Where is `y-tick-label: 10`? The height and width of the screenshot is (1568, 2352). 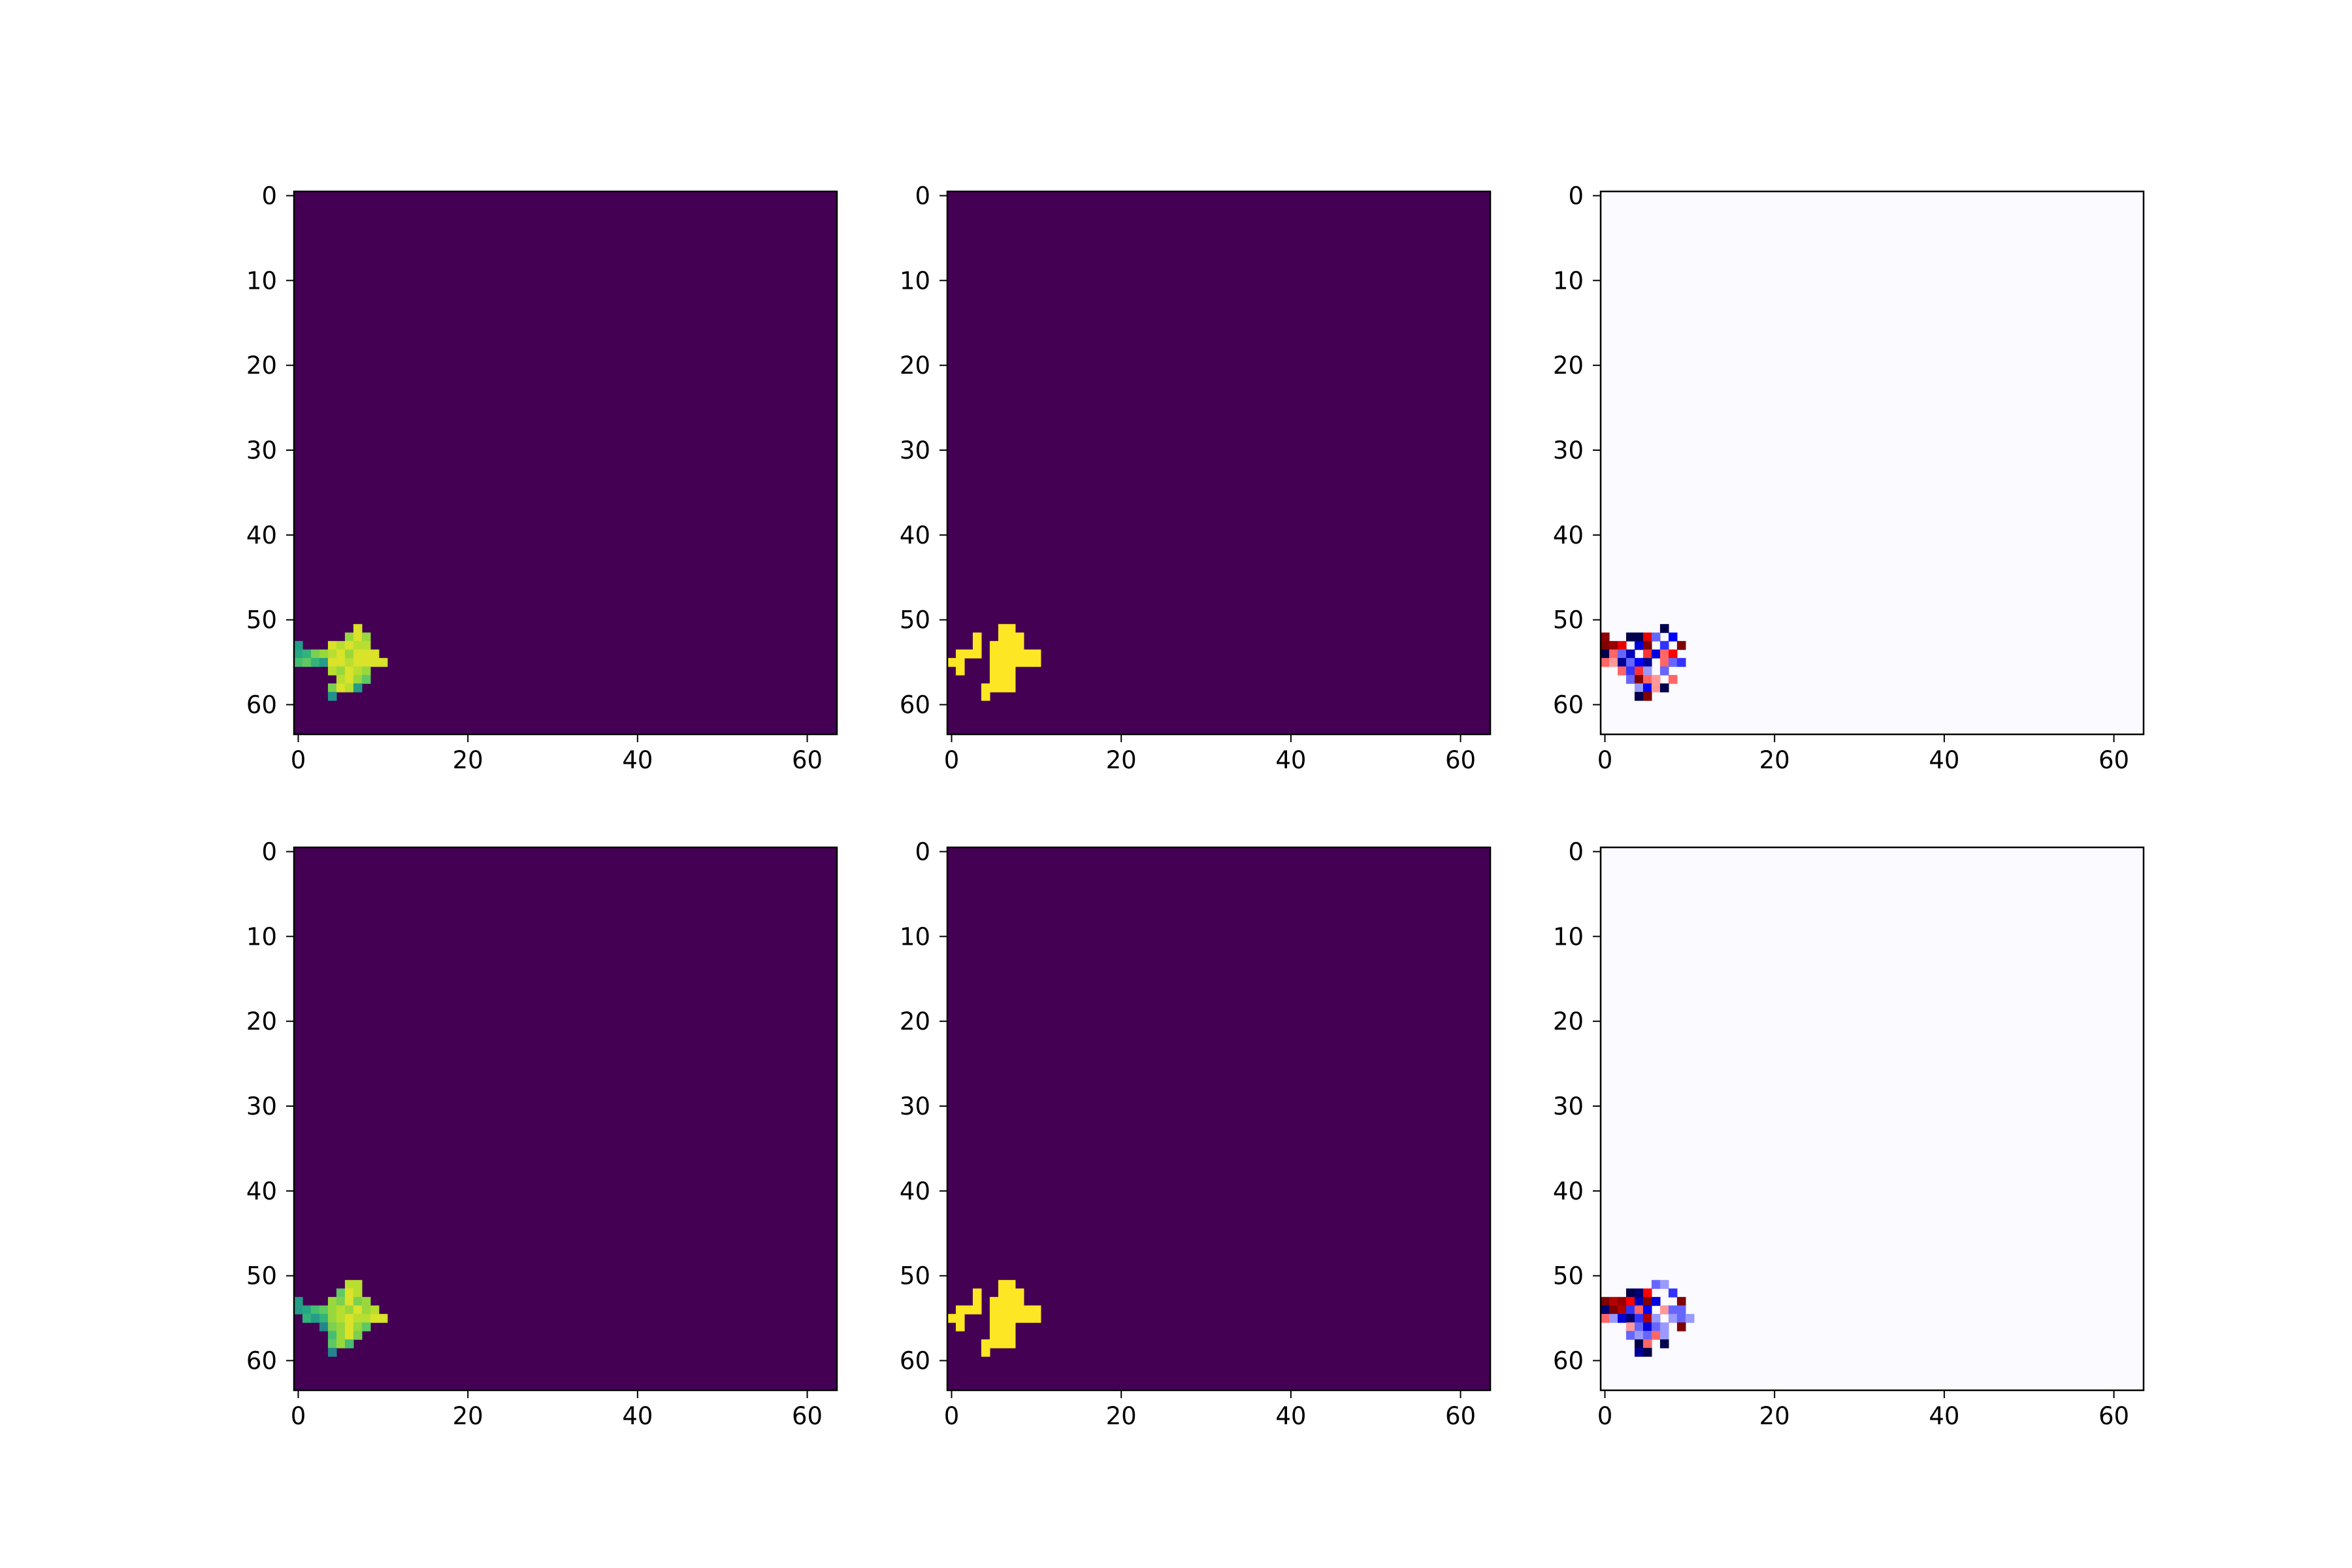 y-tick-label: 10 is located at coordinates (1568, 937).